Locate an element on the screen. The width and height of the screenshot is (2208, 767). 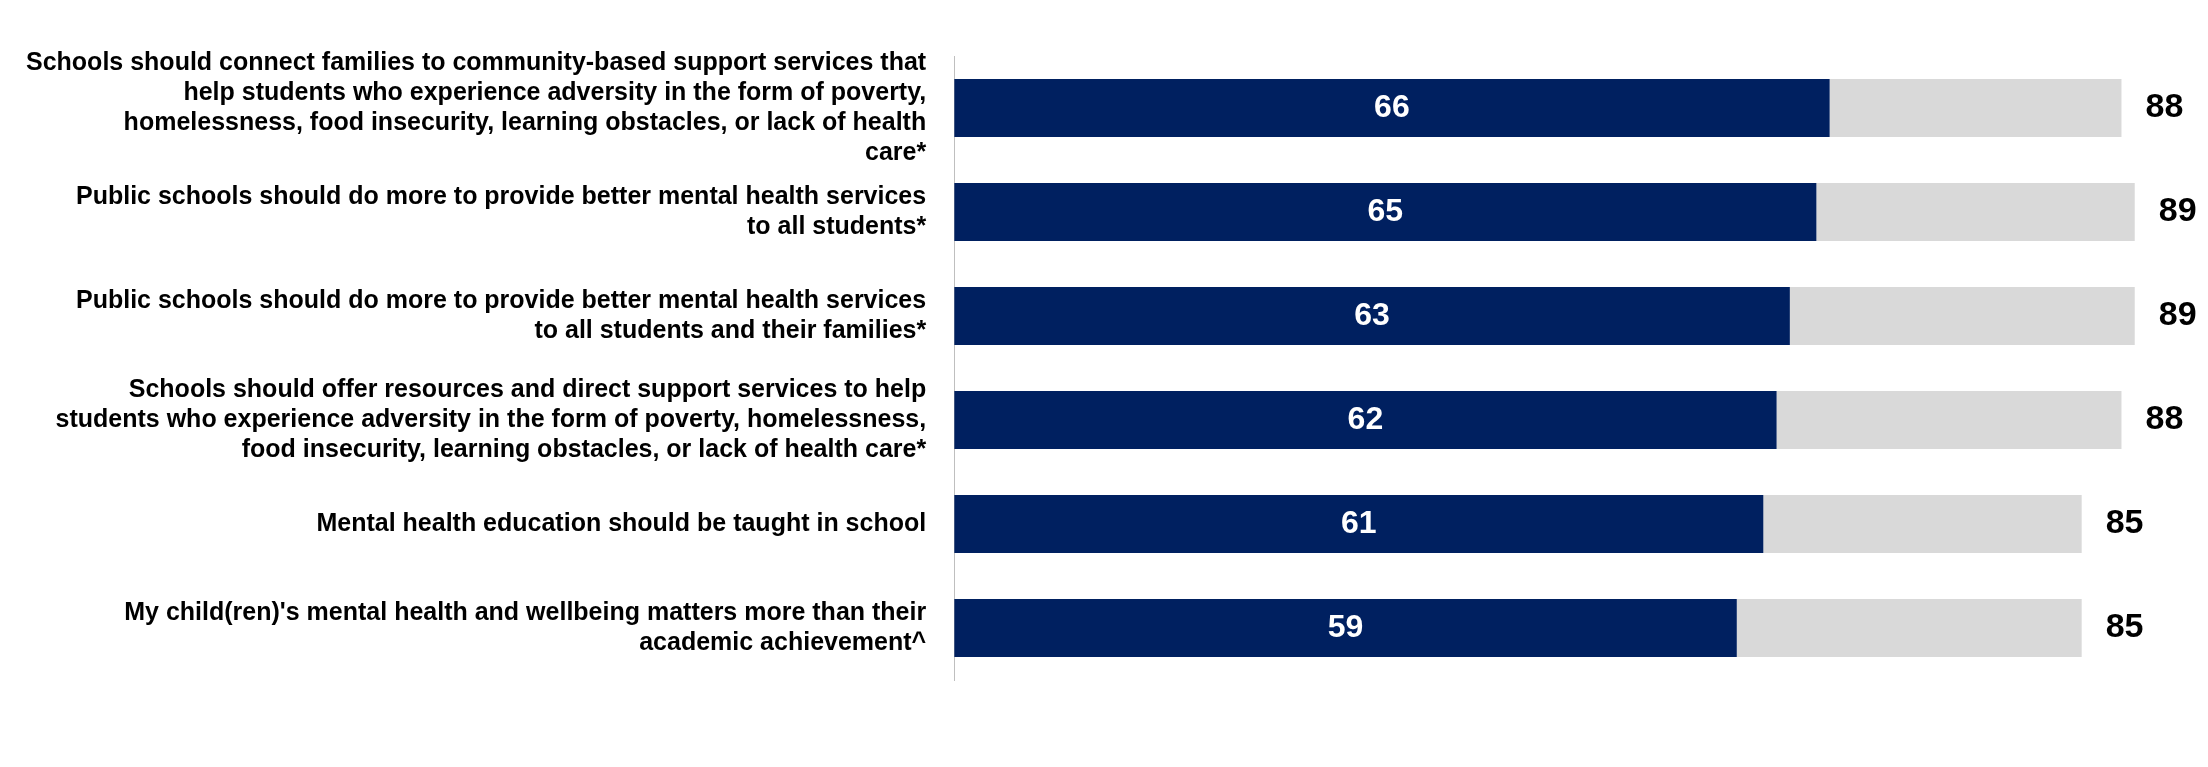
data-label: 65 is located at coordinates (1385, 209).